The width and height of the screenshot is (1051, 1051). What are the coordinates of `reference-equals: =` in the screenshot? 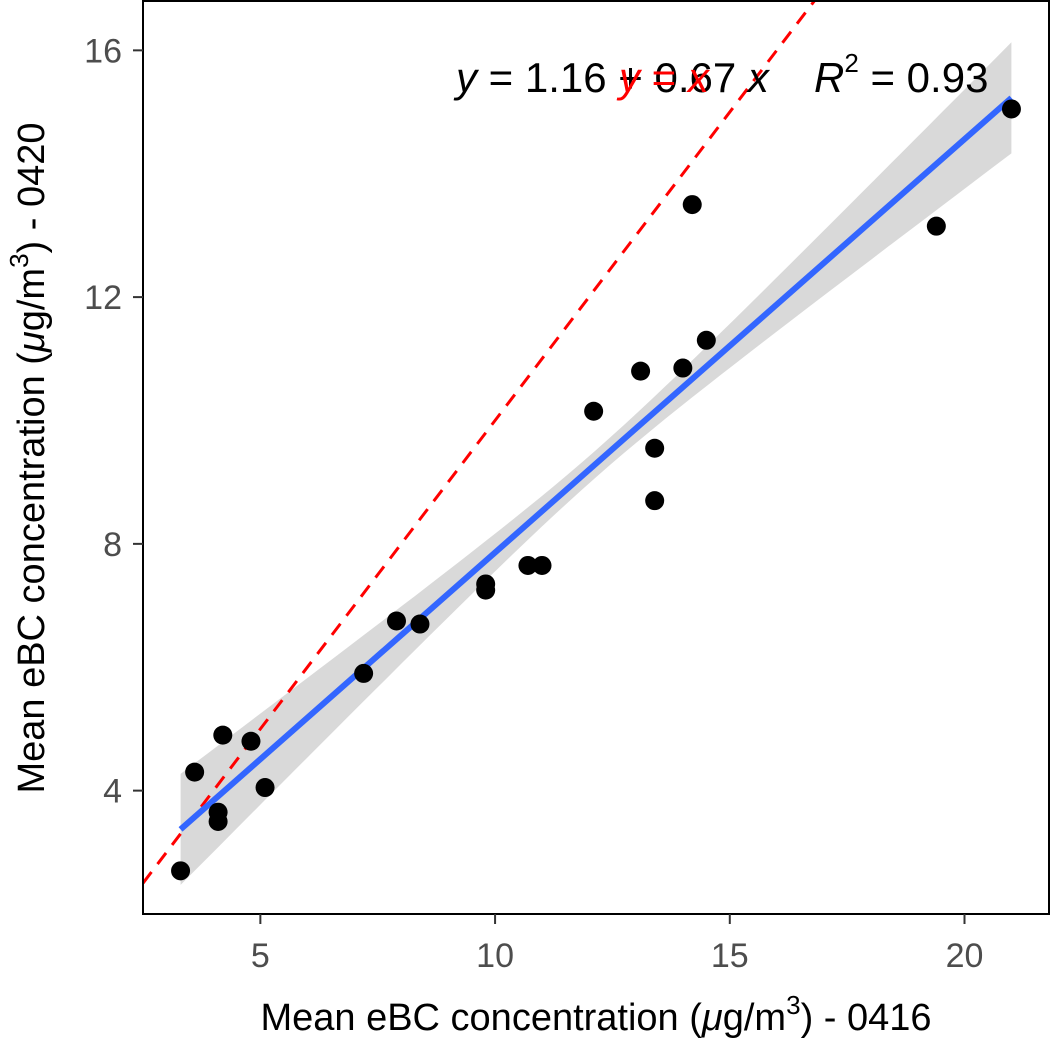 It's located at (664, 77).